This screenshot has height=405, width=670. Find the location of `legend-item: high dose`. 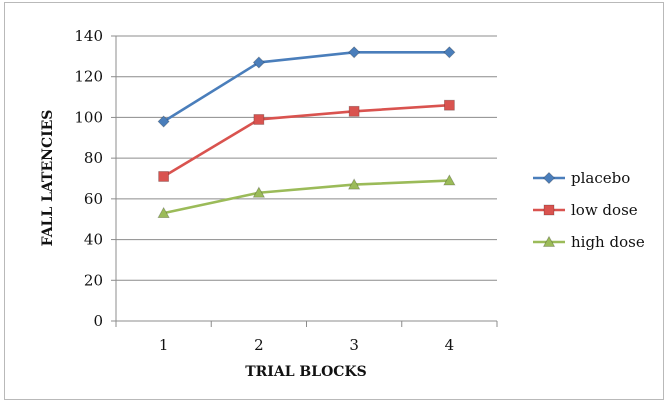

legend-item: high dose is located at coordinates (589, 242).